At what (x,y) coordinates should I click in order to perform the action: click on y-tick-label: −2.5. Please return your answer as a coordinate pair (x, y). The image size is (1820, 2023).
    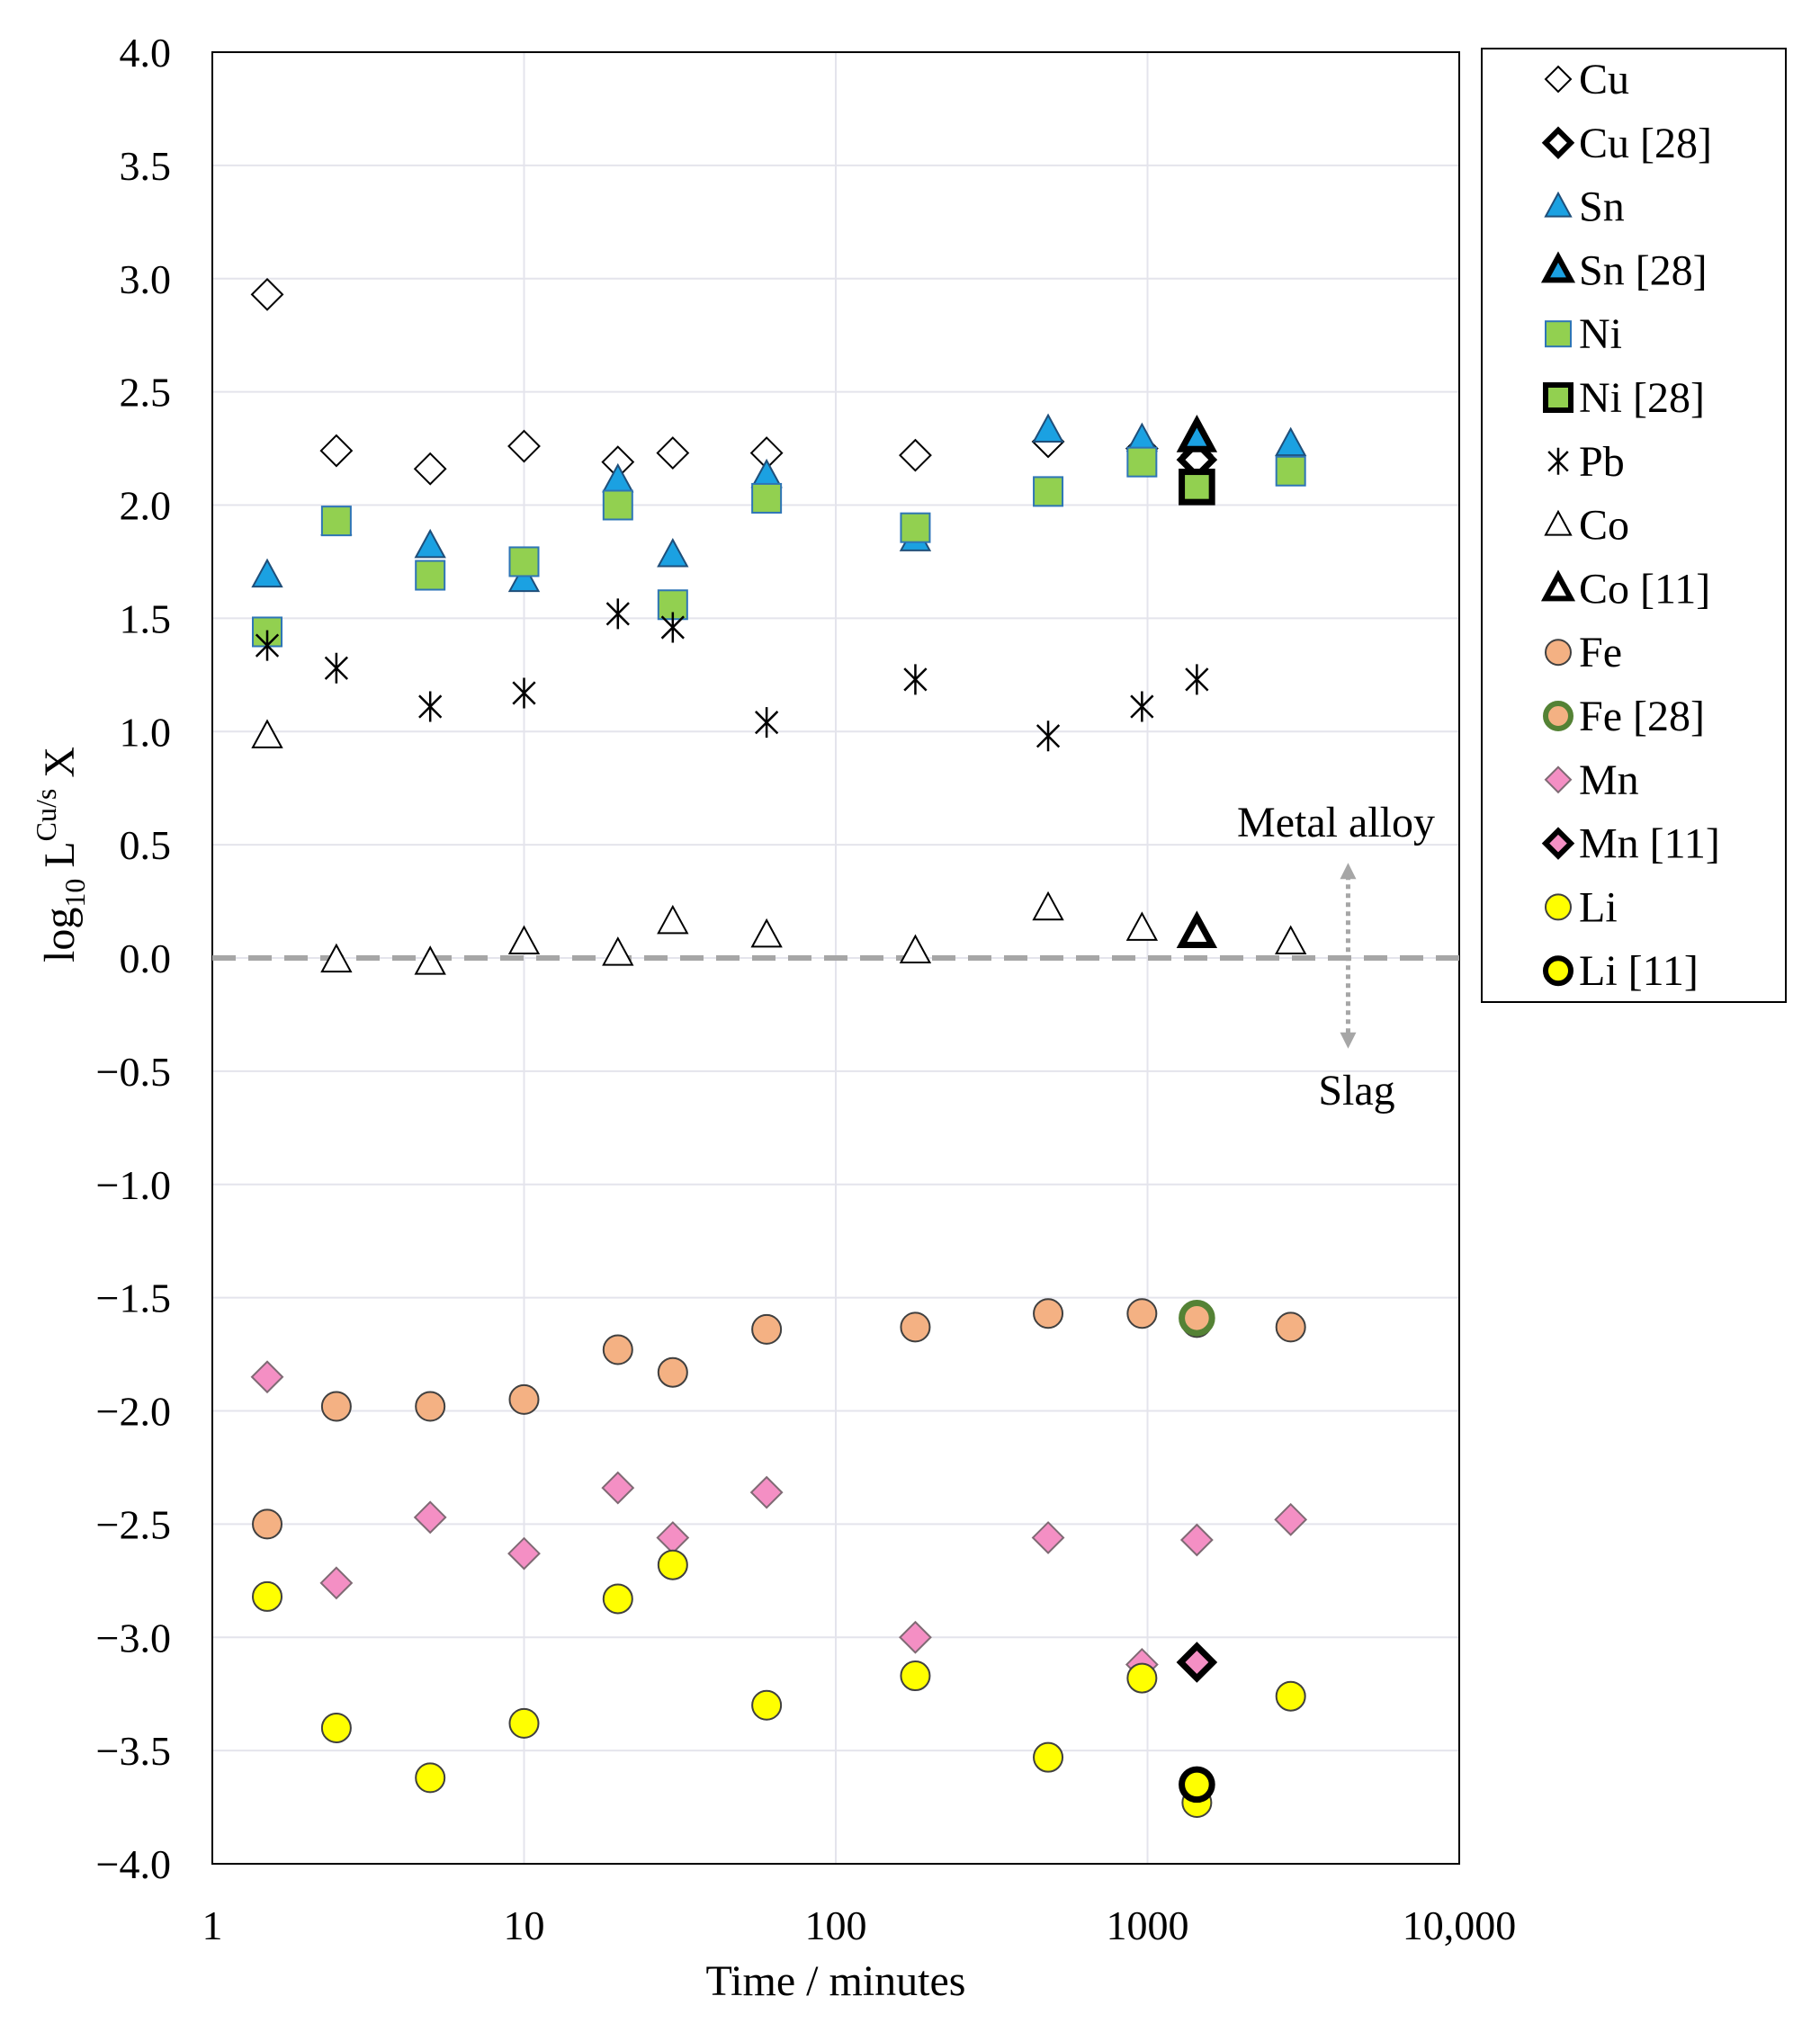
    Looking at the image, I should click on (133, 1524).